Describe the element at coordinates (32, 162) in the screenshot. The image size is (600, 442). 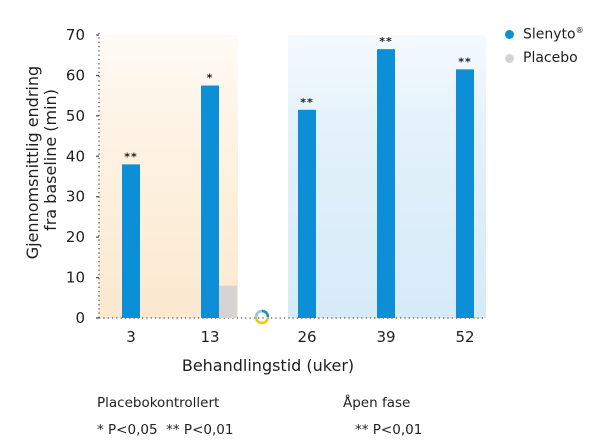
I see `y-axis-title-line-1: Gjennomsnittlig endring` at that location.